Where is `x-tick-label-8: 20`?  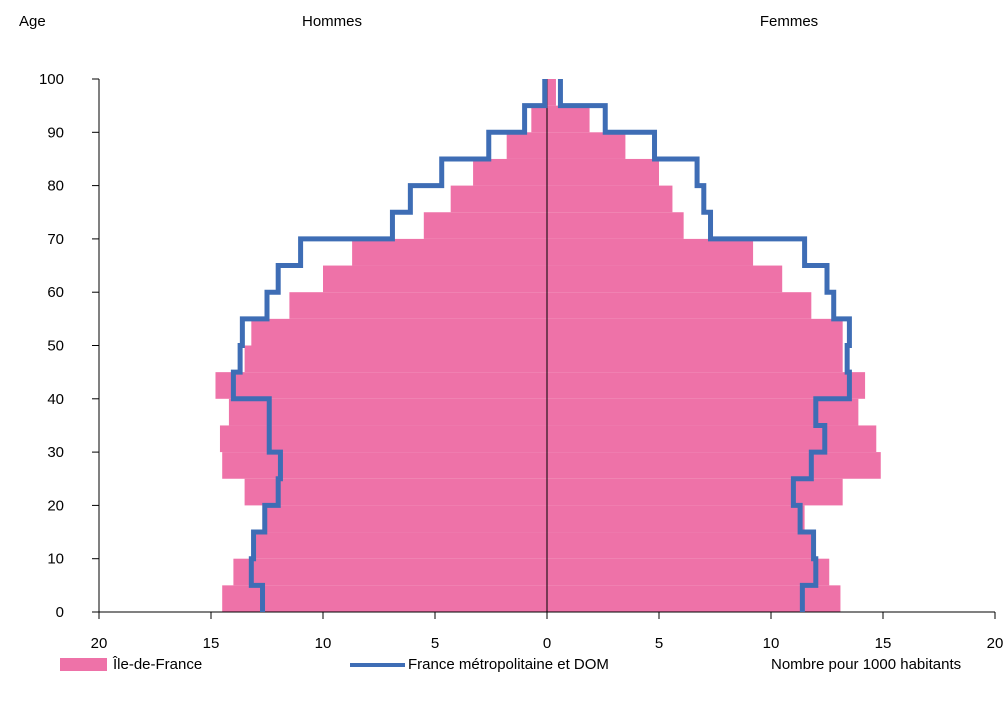 x-tick-label-8: 20 is located at coordinates (995, 642).